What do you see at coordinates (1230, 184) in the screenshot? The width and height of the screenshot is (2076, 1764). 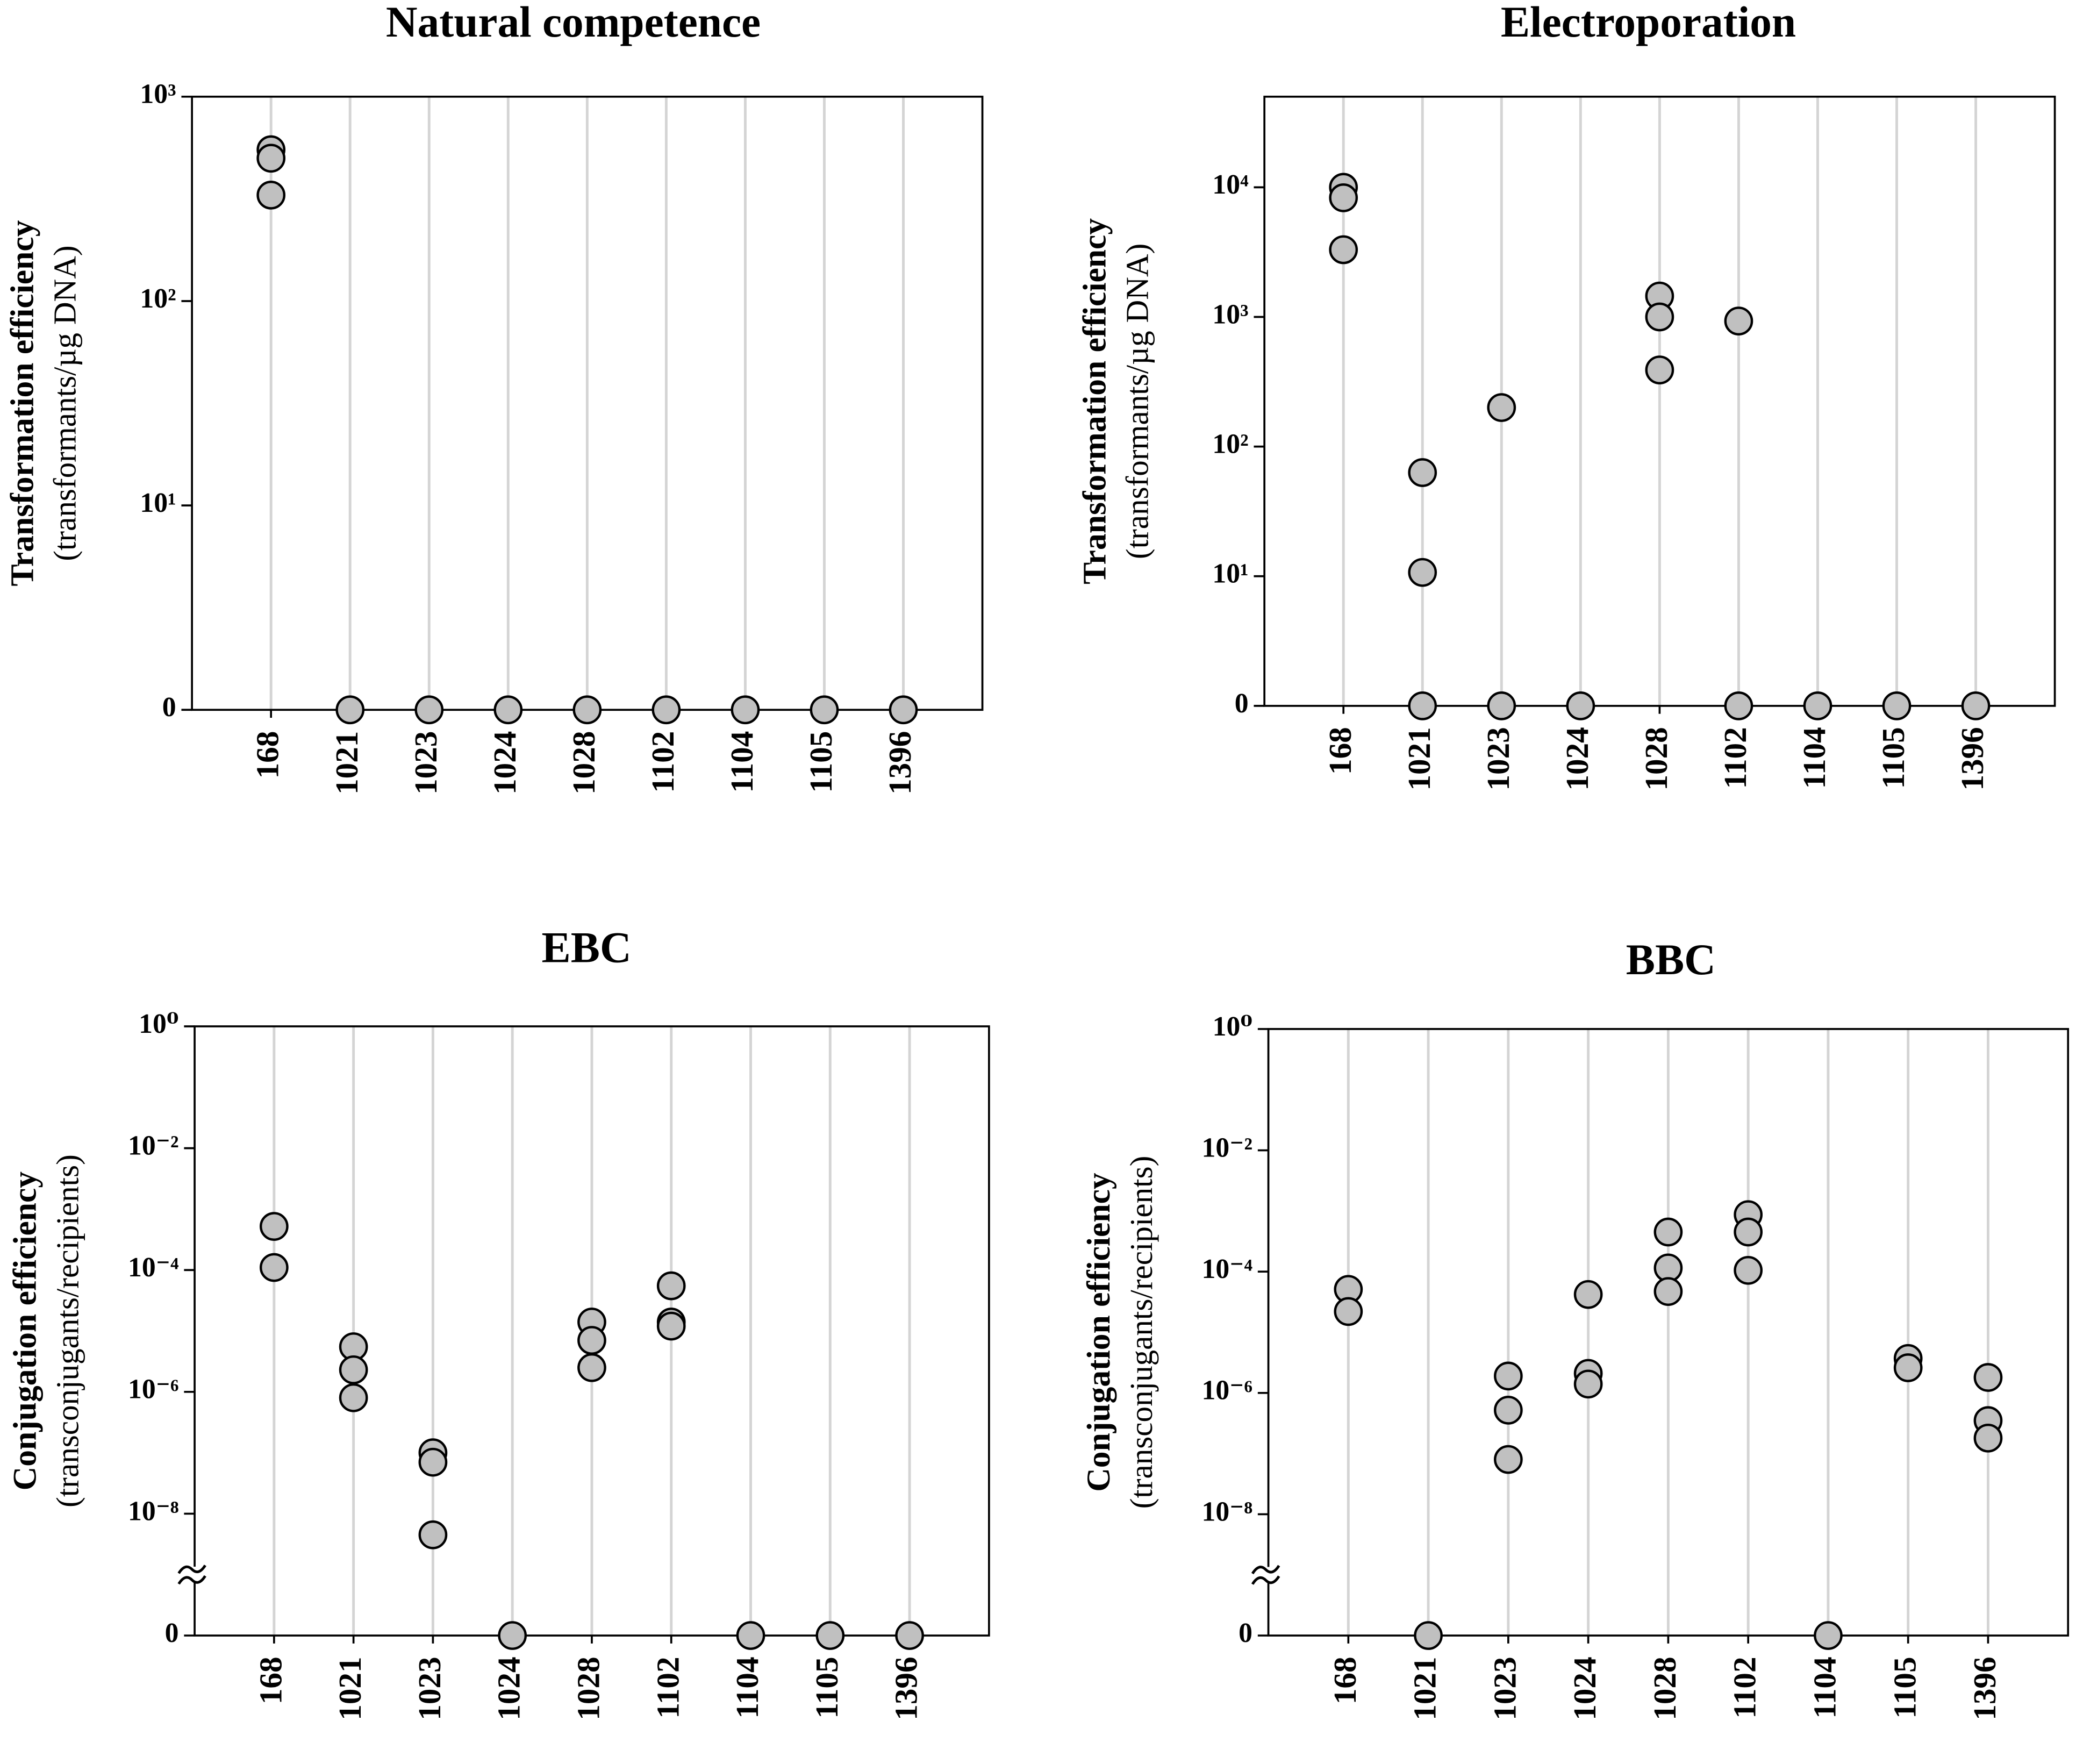 I see `y-tick-label: 10⁴` at bounding box center [1230, 184].